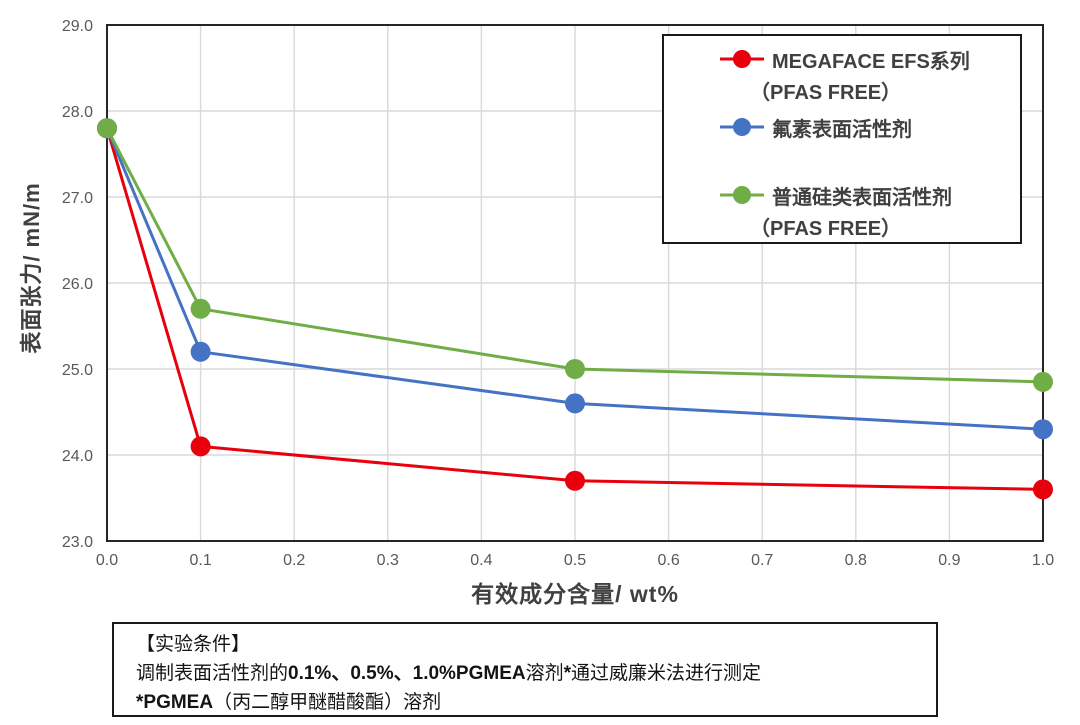 The image size is (1080, 725). What do you see at coordinates (575, 594) in the screenshot?
I see `x-axis-title: 有效成分含量/ wt%` at bounding box center [575, 594].